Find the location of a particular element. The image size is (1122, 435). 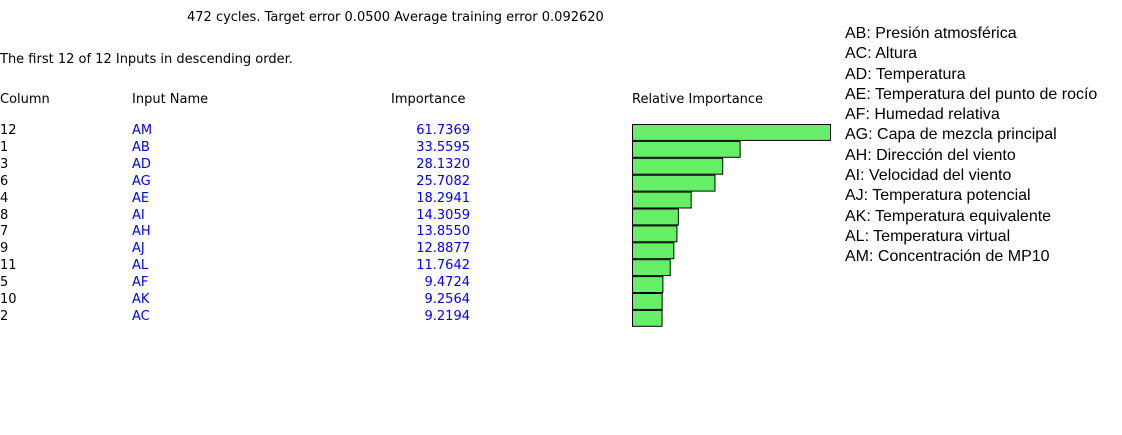

col-header: Input Name is located at coordinates (170, 99).